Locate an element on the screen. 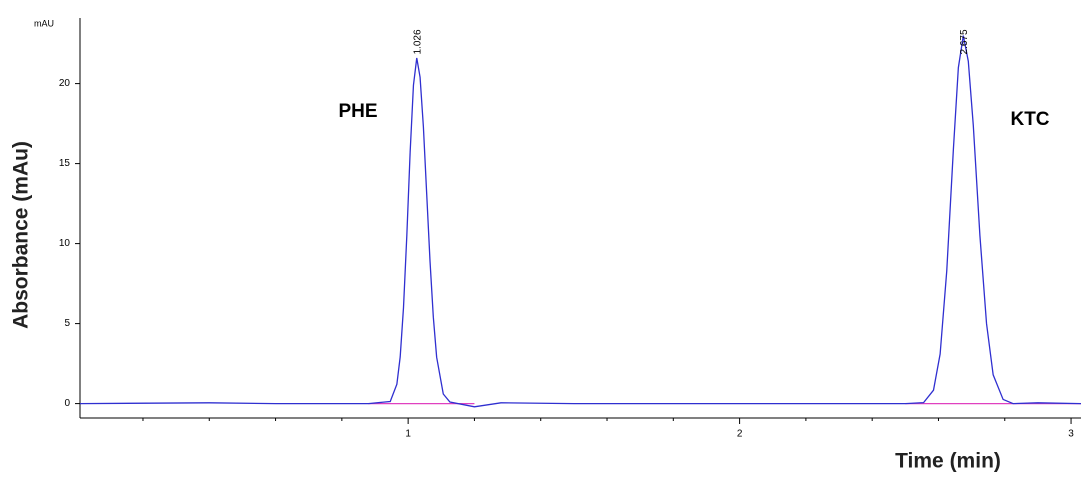 The width and height of the screenshot is (1081, 477). x-tick-label: 2 is located at coordinates (740, 434).